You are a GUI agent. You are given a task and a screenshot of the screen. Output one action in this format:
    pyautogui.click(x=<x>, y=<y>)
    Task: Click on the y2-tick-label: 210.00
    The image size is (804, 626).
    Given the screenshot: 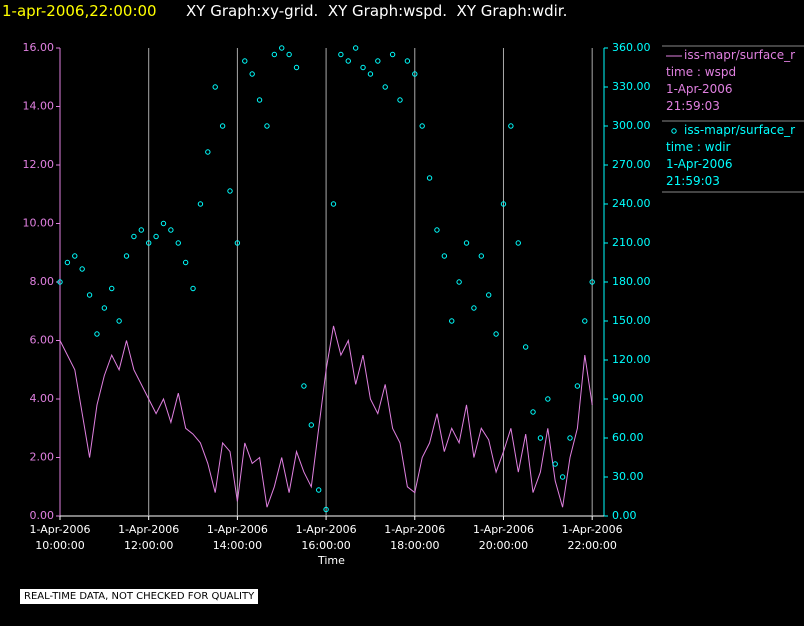 What is the action you would take?
    pyautogui.click(x=631, y=242)
    